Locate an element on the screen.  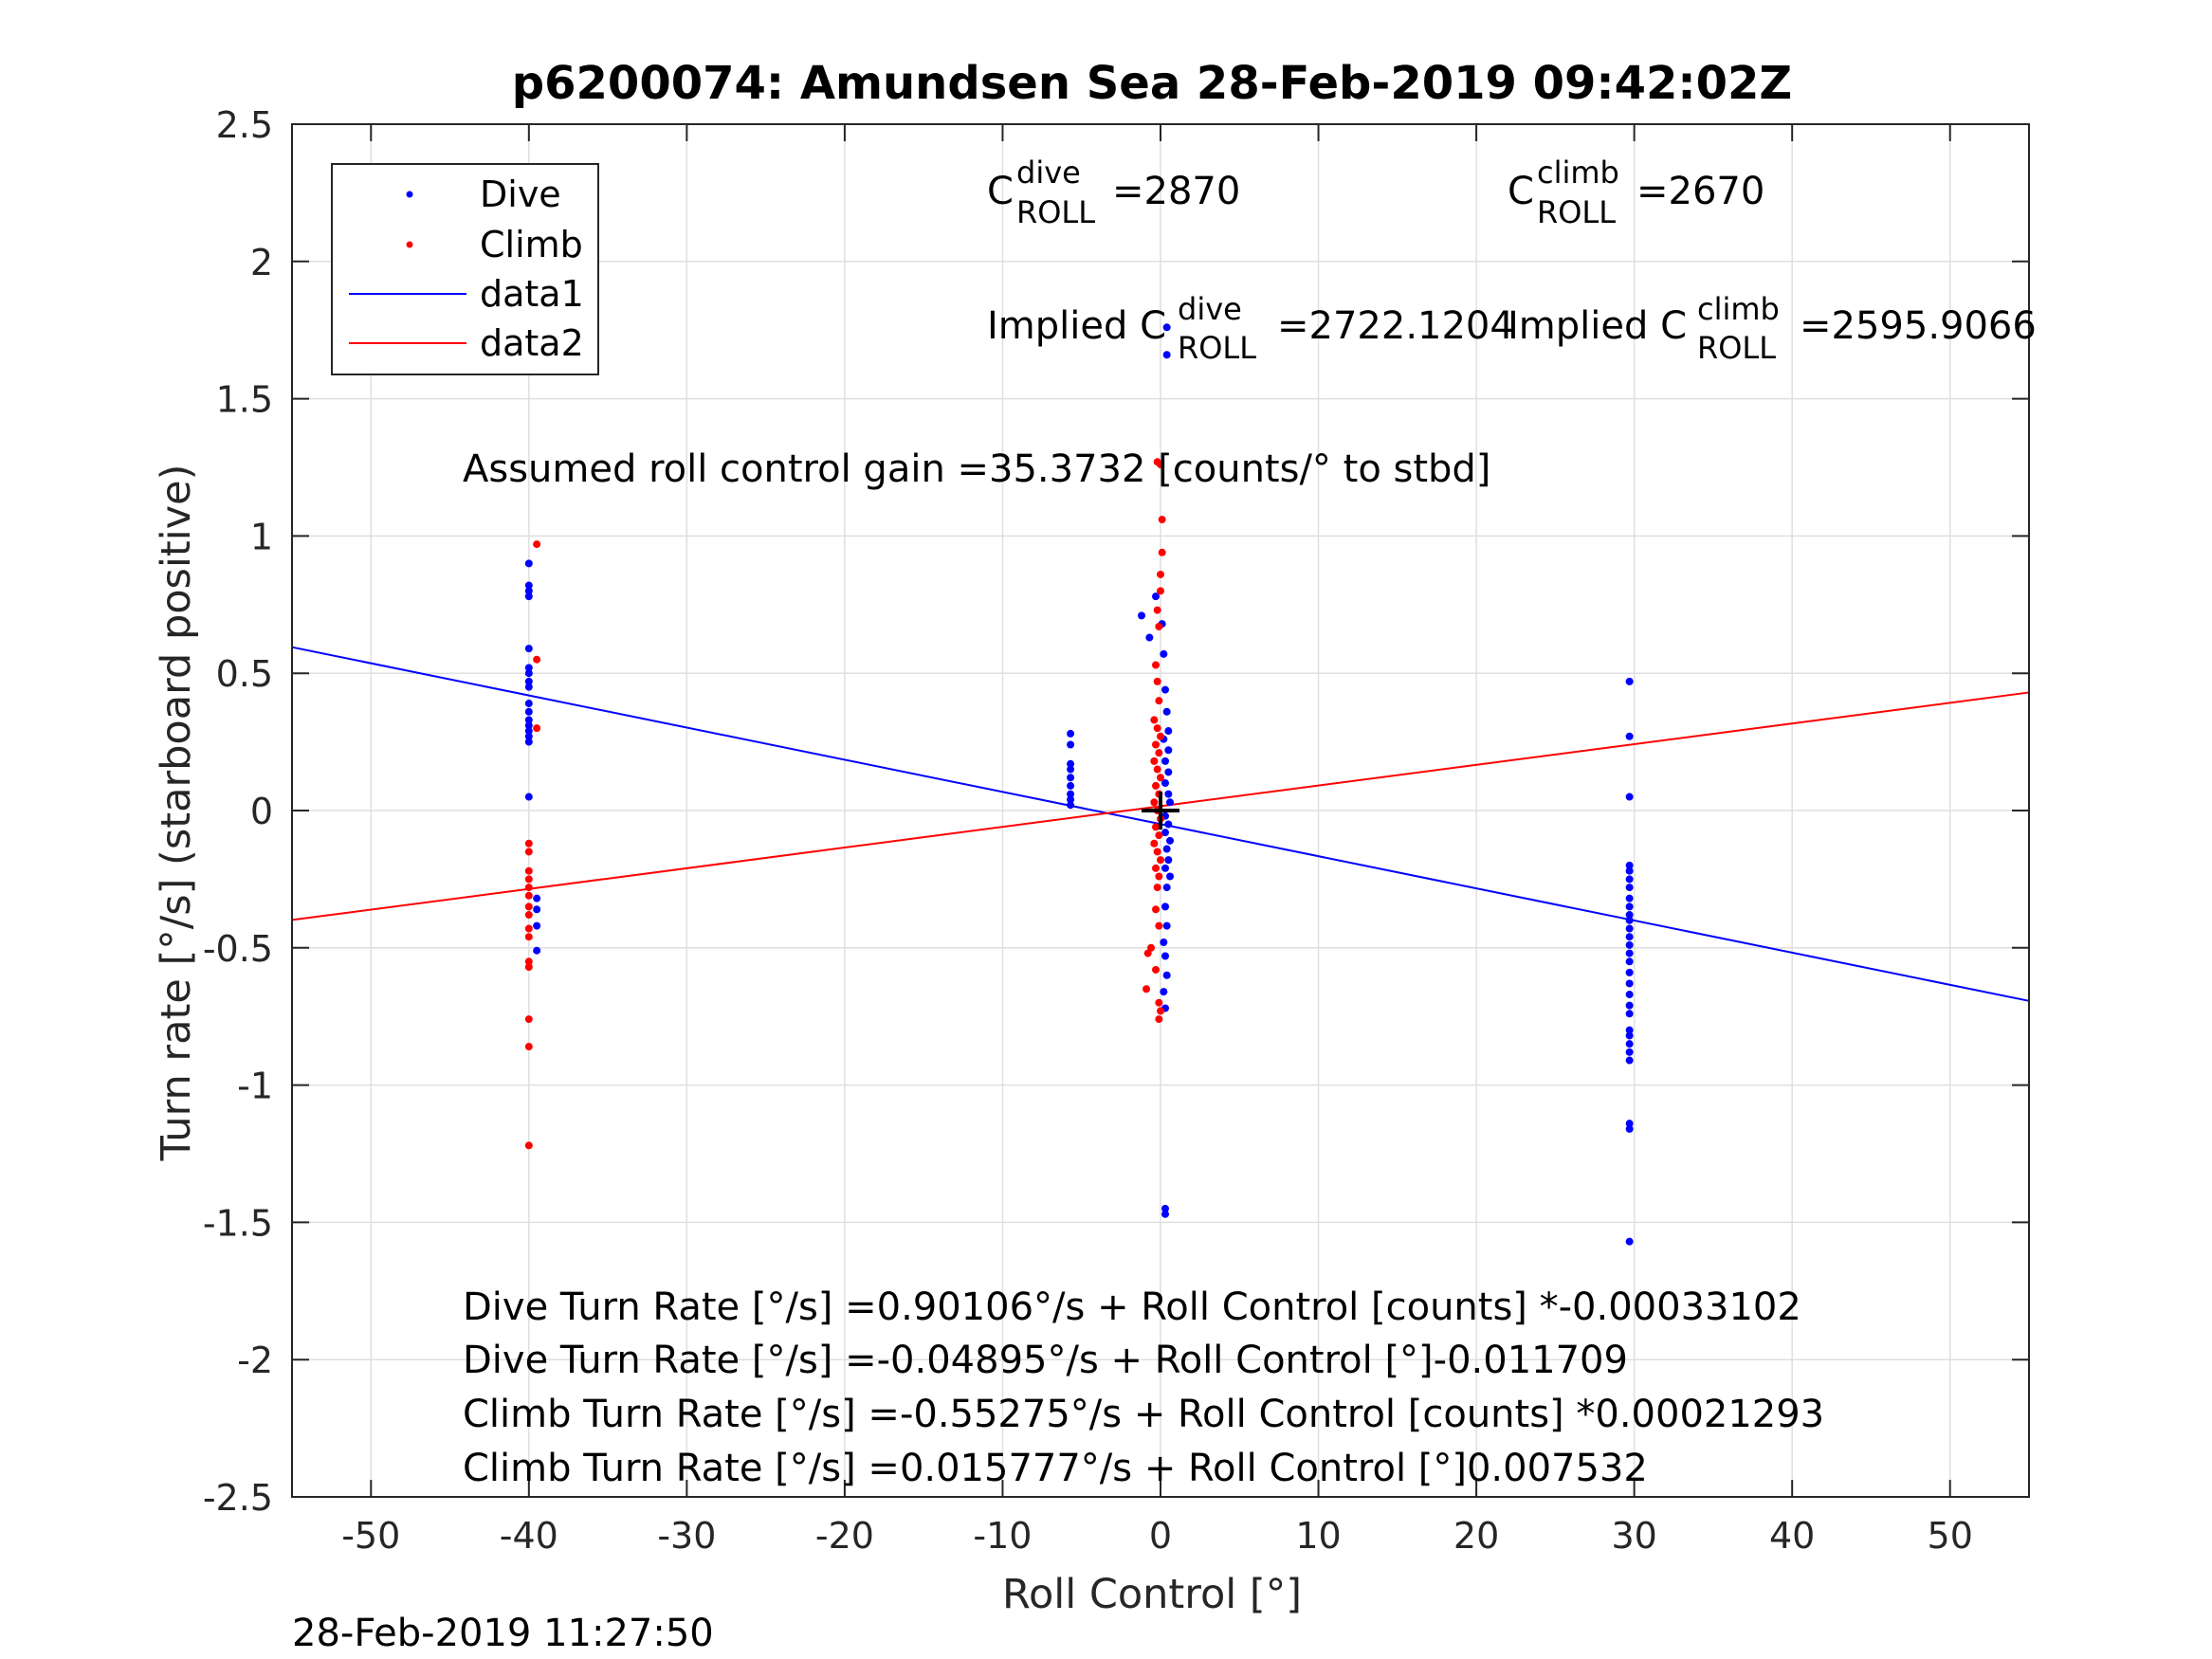
y-tick-label: 2.5 is located at coordinates (244, 125).